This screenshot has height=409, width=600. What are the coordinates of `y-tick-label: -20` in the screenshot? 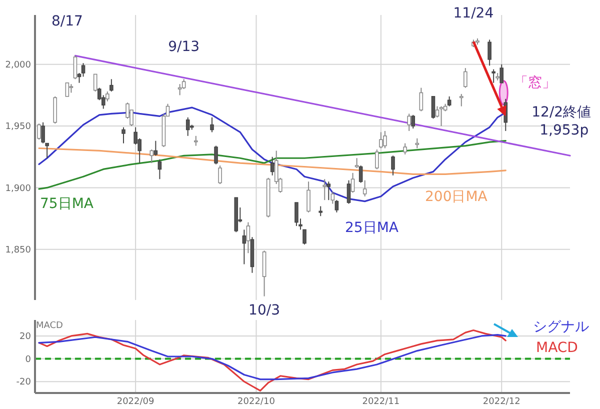 It's located at (24, 383).